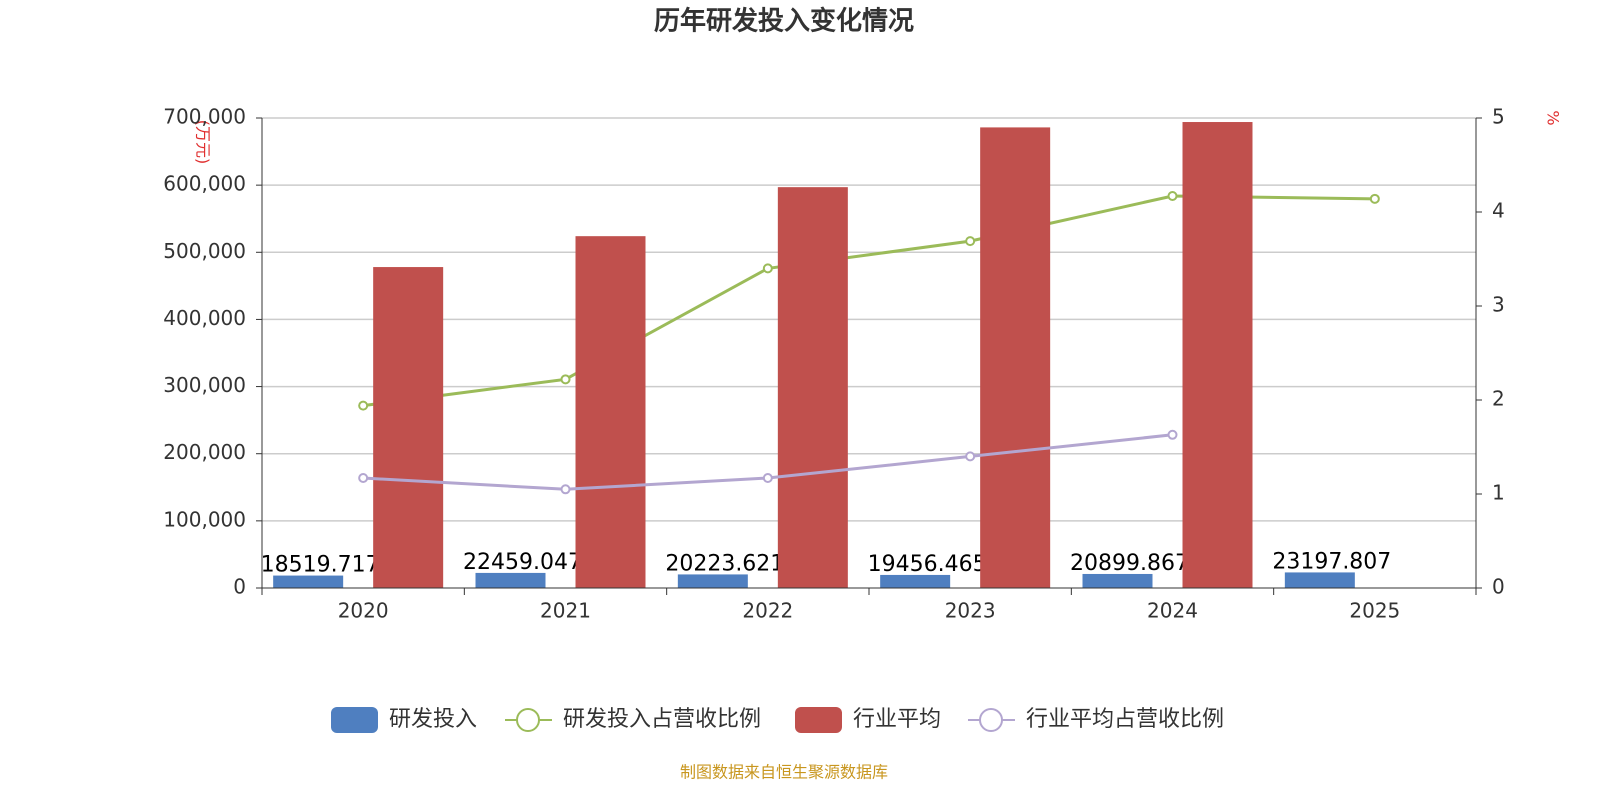  I want to click on legend-label: 研发投入占营收比例, so click(662, 719).